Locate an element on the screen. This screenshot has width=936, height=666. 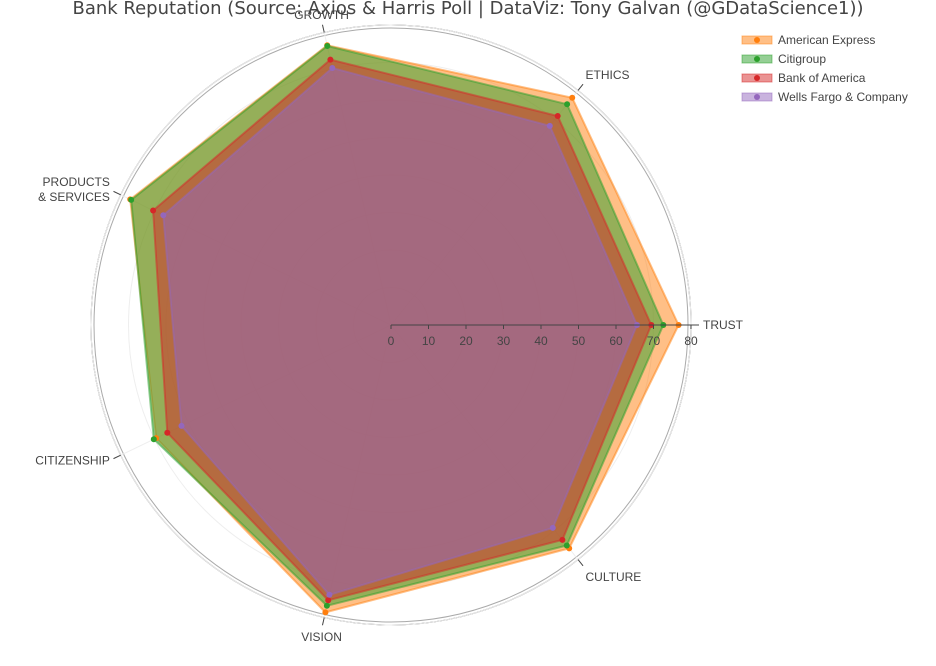
legend-label: American Express is located at coordinates (826, 40).